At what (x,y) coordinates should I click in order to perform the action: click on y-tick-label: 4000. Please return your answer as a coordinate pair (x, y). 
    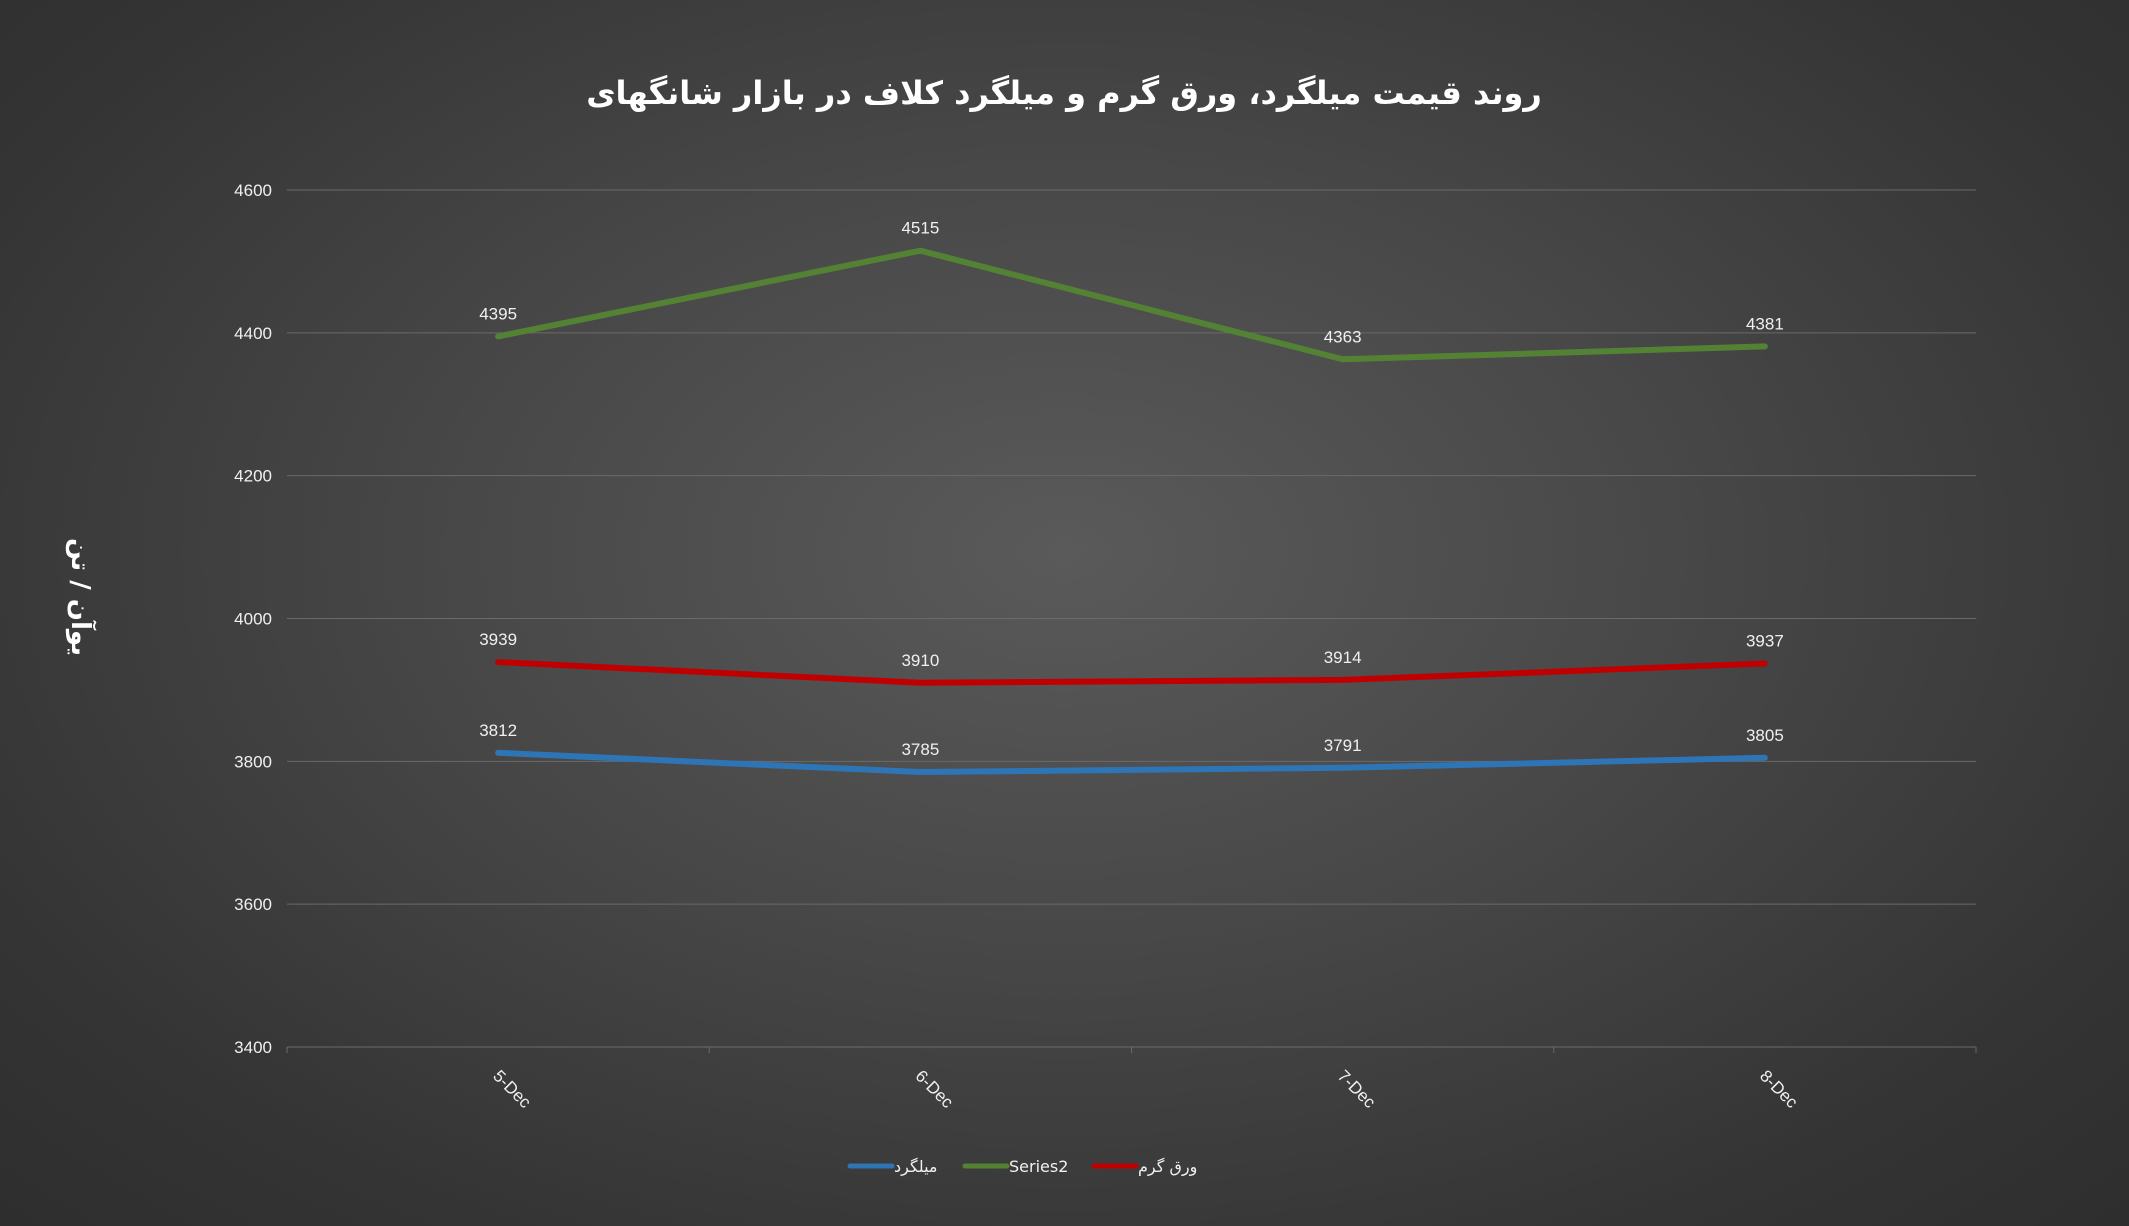
    Looking at the image, I should click on (253, 619).